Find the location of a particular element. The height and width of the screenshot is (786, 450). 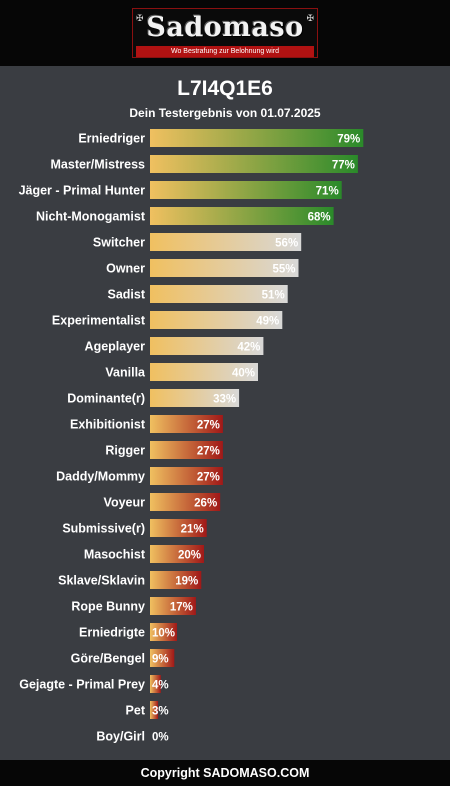

bar-label: Experimentalist is located at coordinates (99, 321).